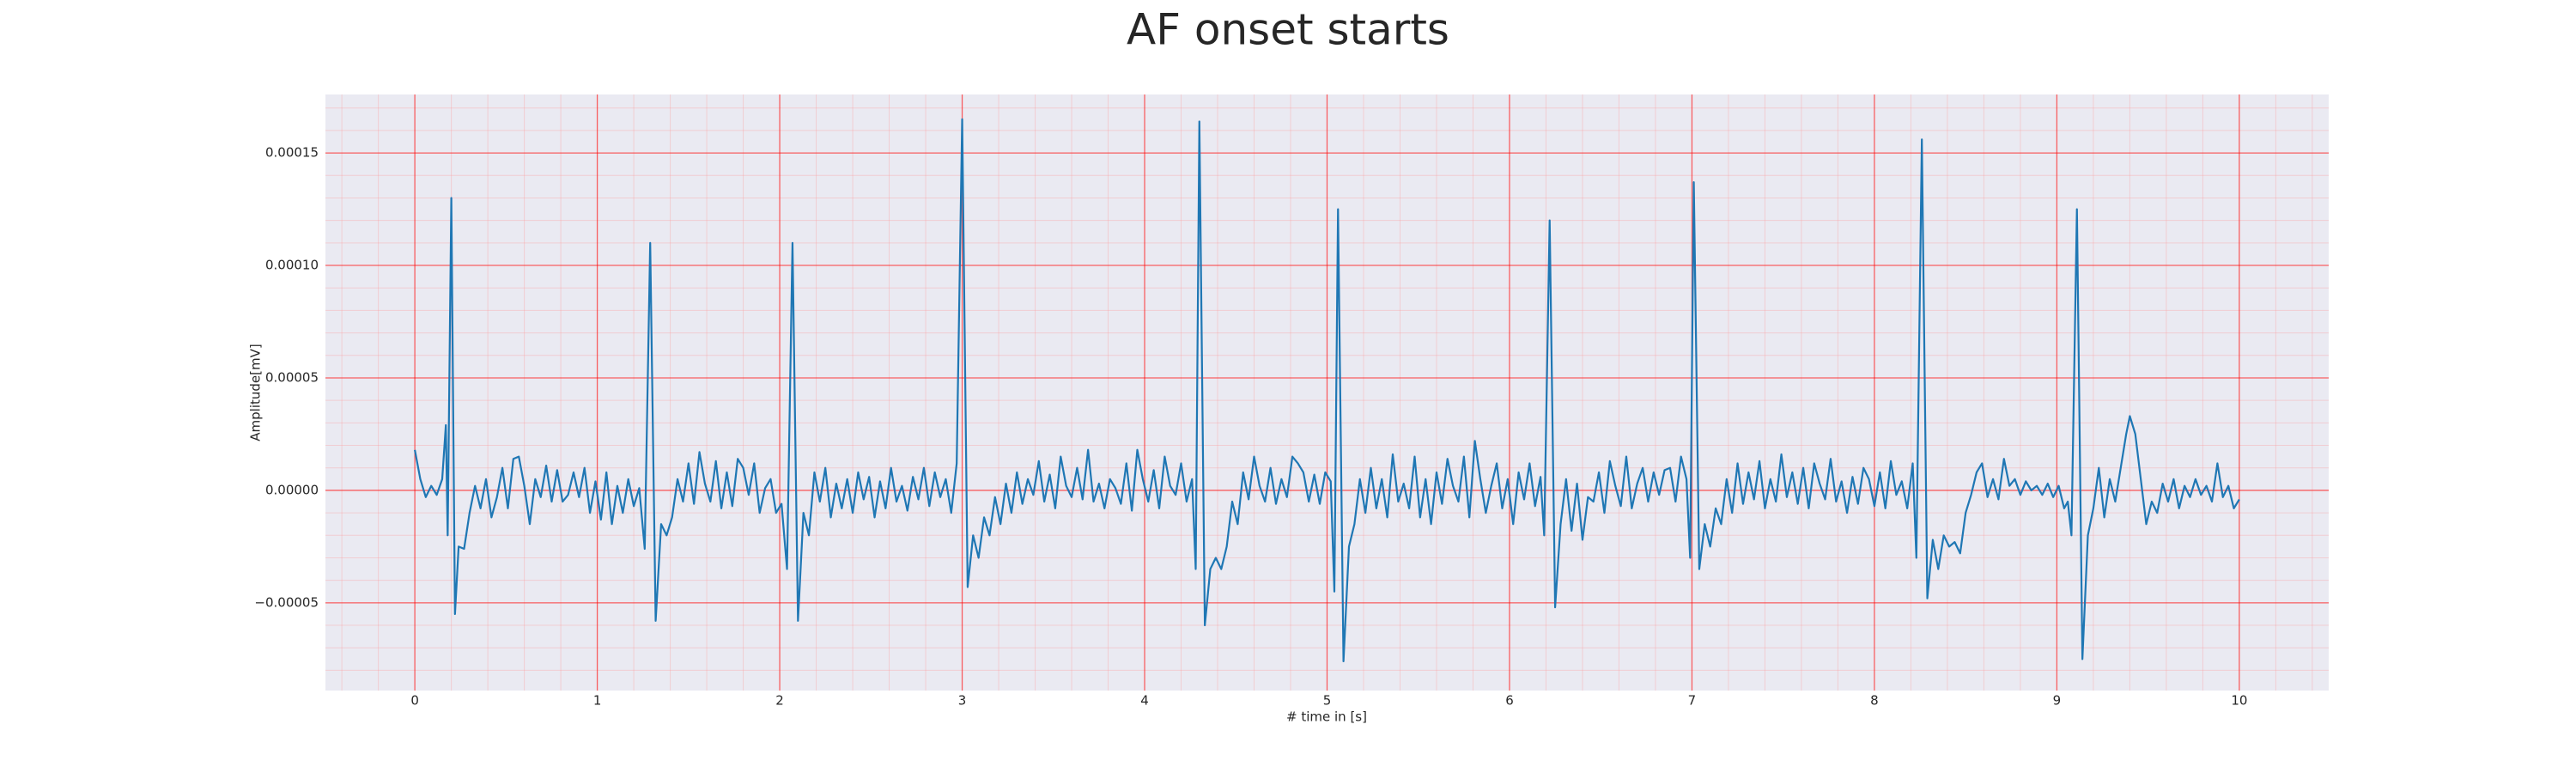  I want to click on y-tick-label: 0.00005, so click(292, 377).